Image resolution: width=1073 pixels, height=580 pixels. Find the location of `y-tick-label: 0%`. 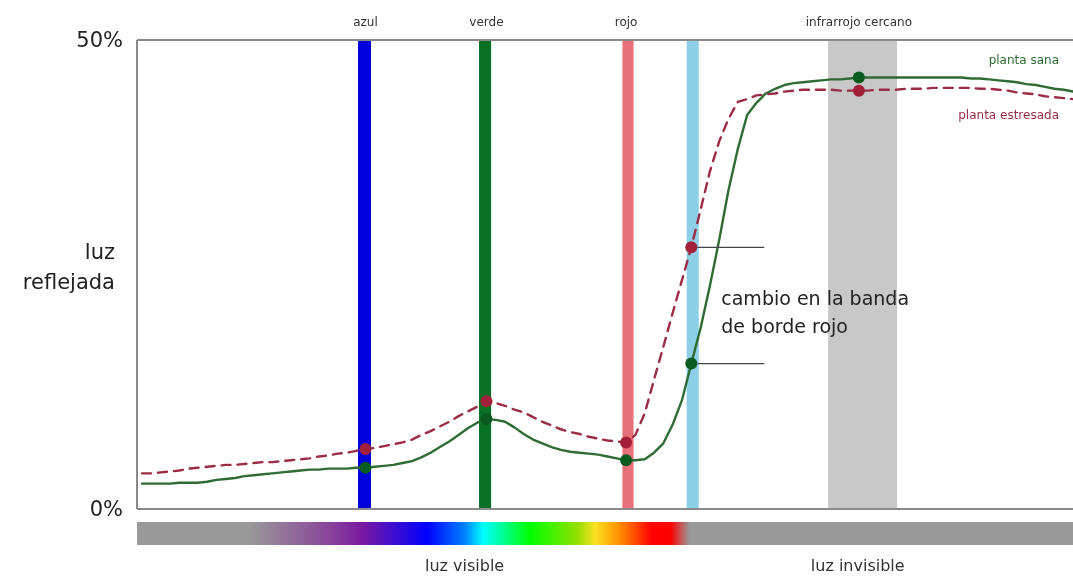

y-tick-label: 0% is located at coordinates (106, 509).